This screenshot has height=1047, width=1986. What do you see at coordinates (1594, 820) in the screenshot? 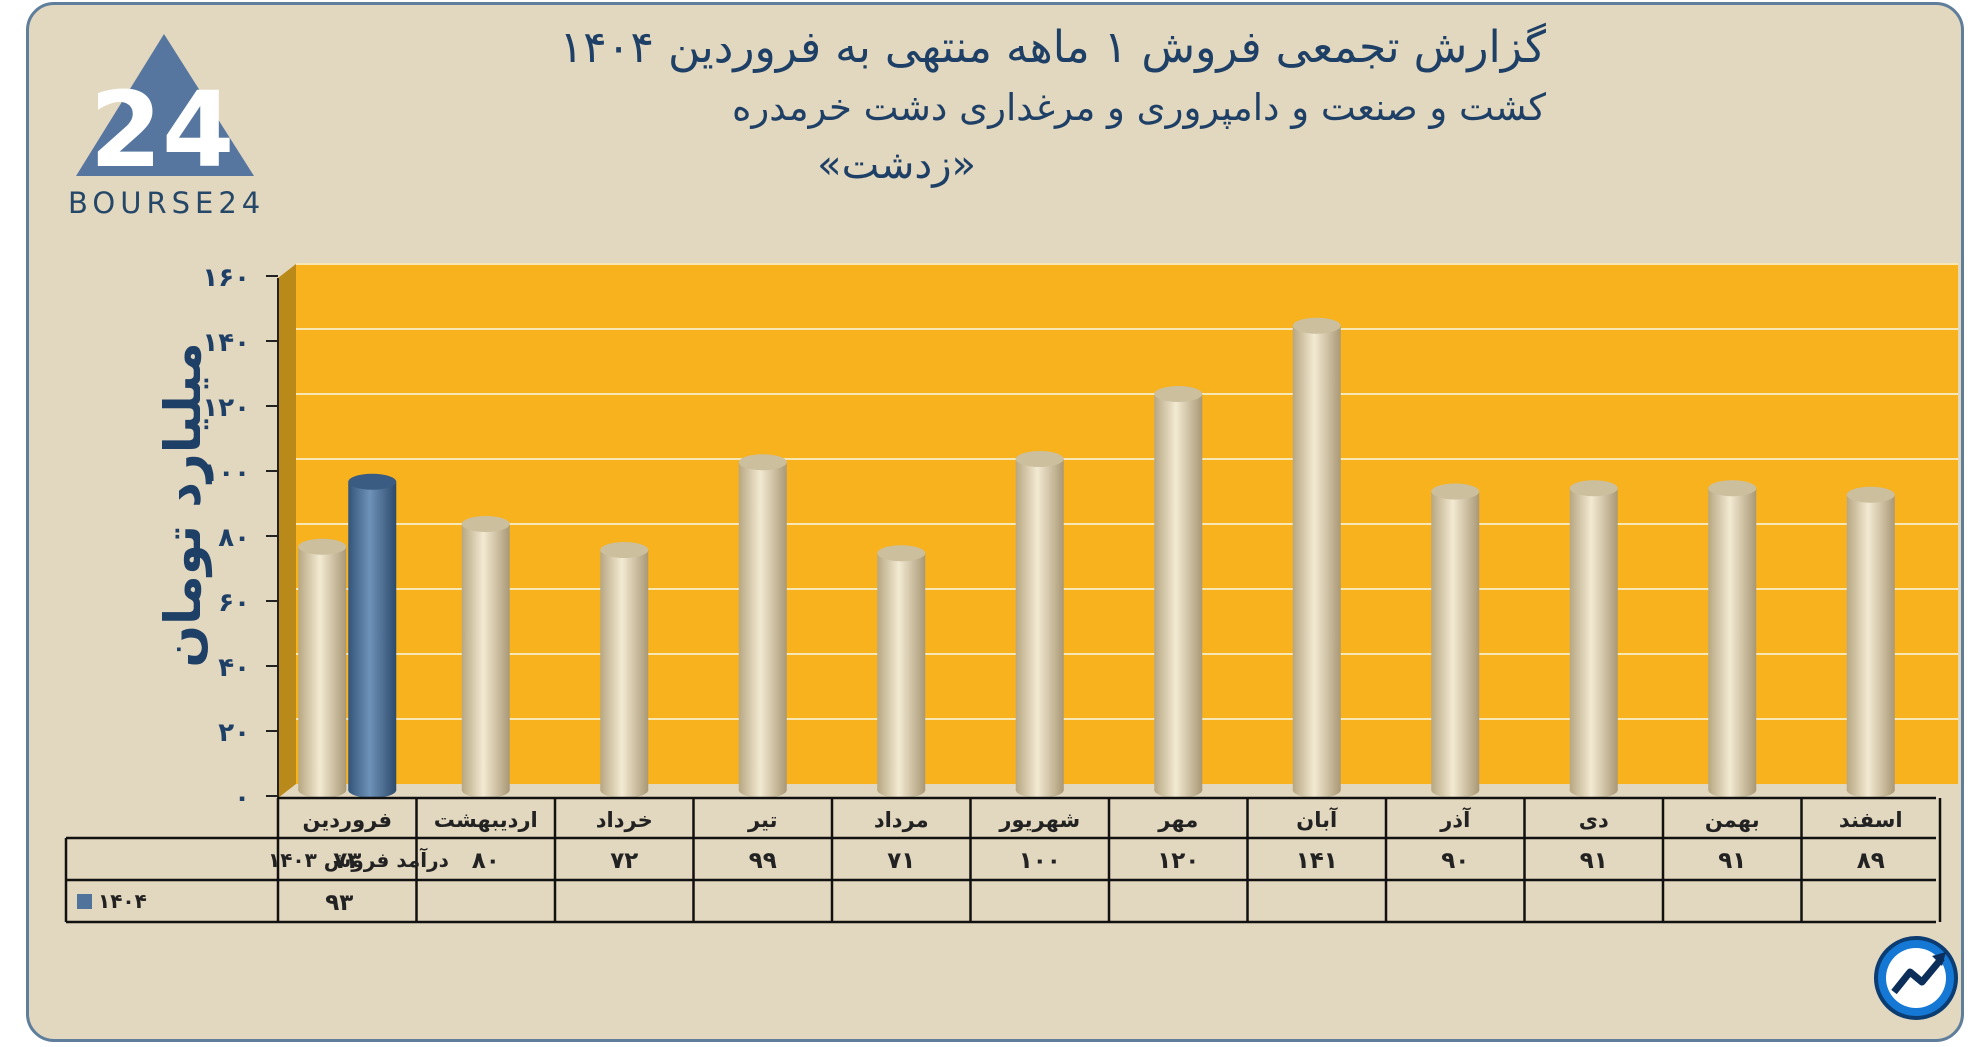
I see `x-tick-label: دی` at bounding box center [1594, 820].